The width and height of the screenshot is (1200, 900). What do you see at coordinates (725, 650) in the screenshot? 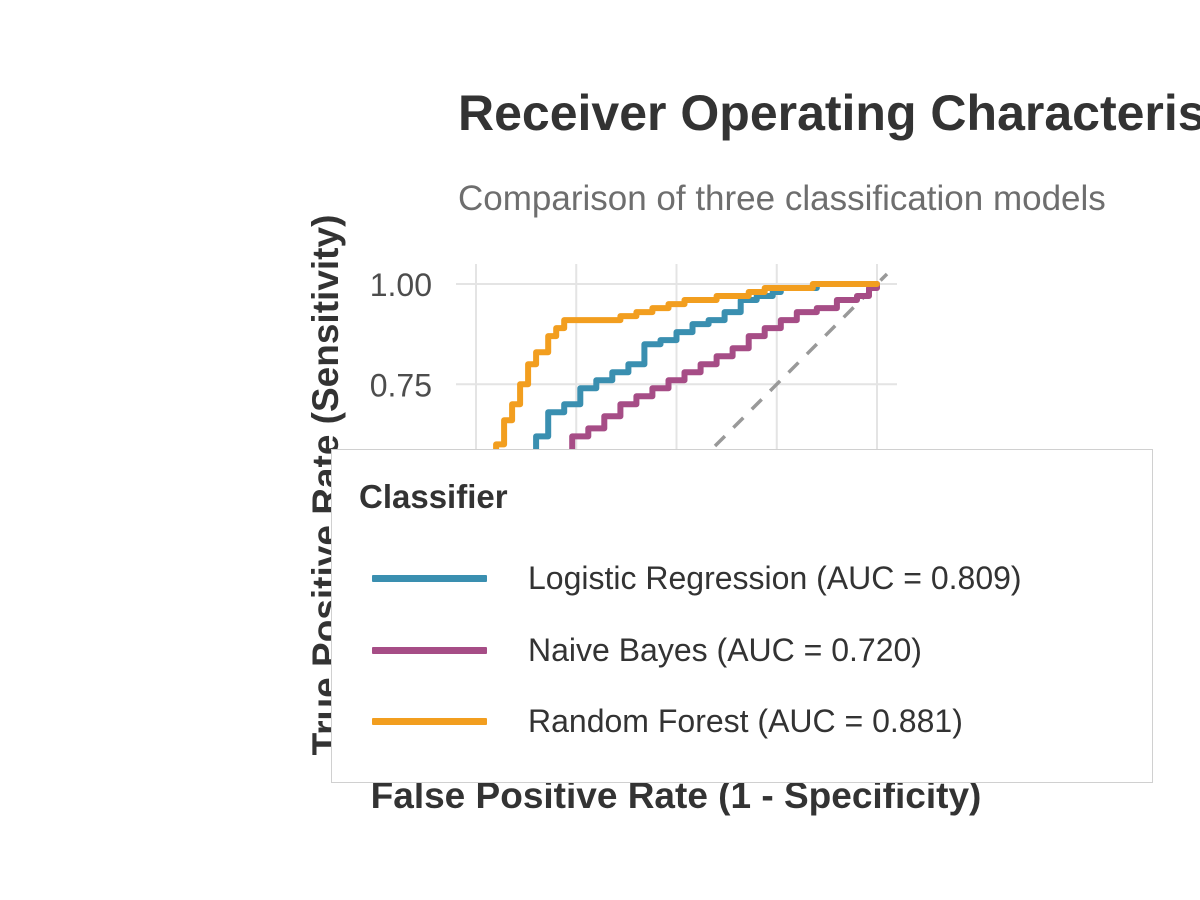
I see `legend-label-naive-bayes: Naive Bayes (AUC = 0.720)` at bounding box center [725, 650].